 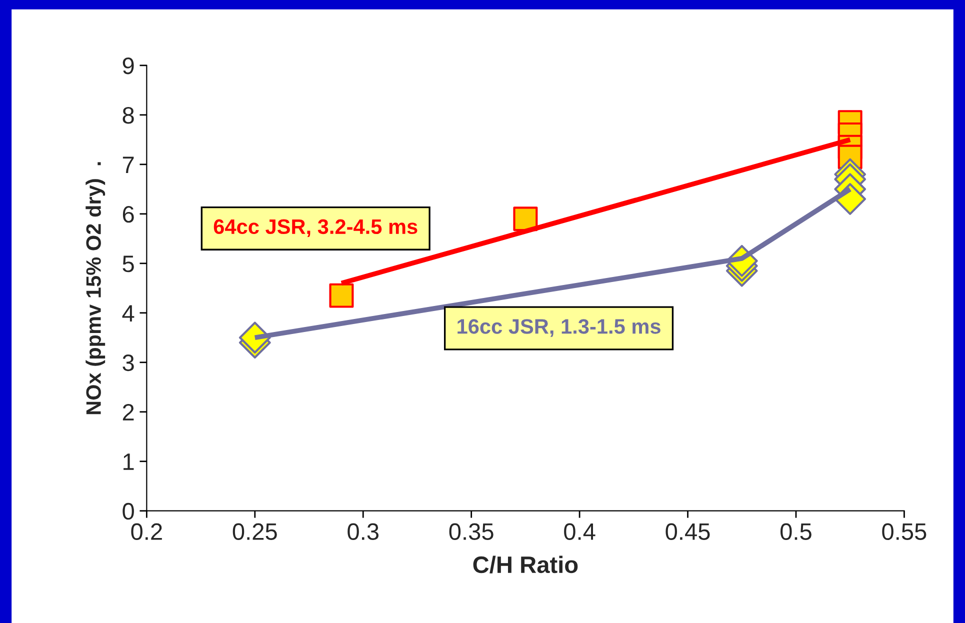 I want to click on y-axis-title: NOx (ppmv 15% O2 dry) ., so click(x=96, y=288).